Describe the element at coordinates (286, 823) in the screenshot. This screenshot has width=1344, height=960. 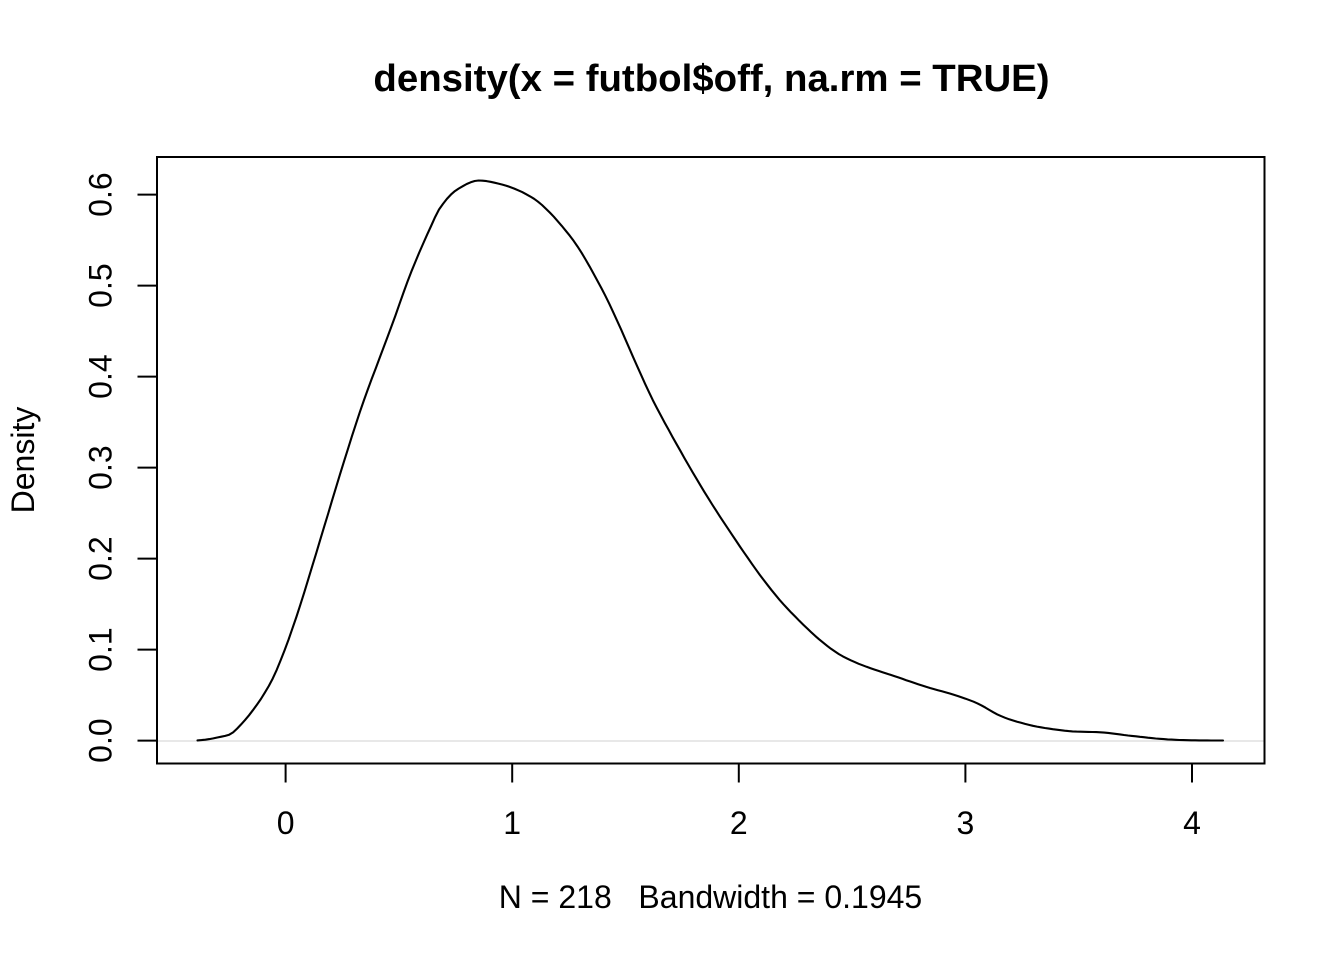
I see `svg-text: 0` at that location.